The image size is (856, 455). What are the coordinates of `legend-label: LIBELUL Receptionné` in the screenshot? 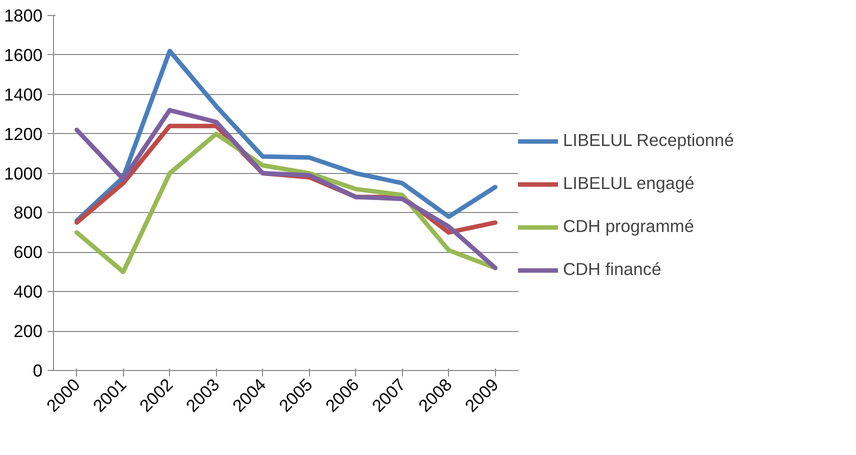 It's located at (648, 140).